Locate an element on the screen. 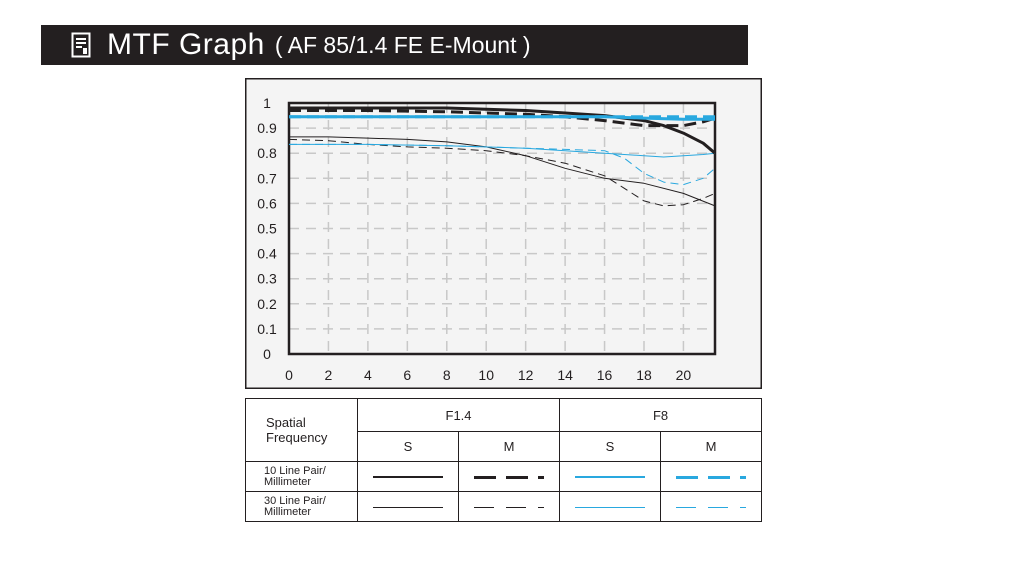  x-tick-label: 16 is located at coordinates (605, 375).